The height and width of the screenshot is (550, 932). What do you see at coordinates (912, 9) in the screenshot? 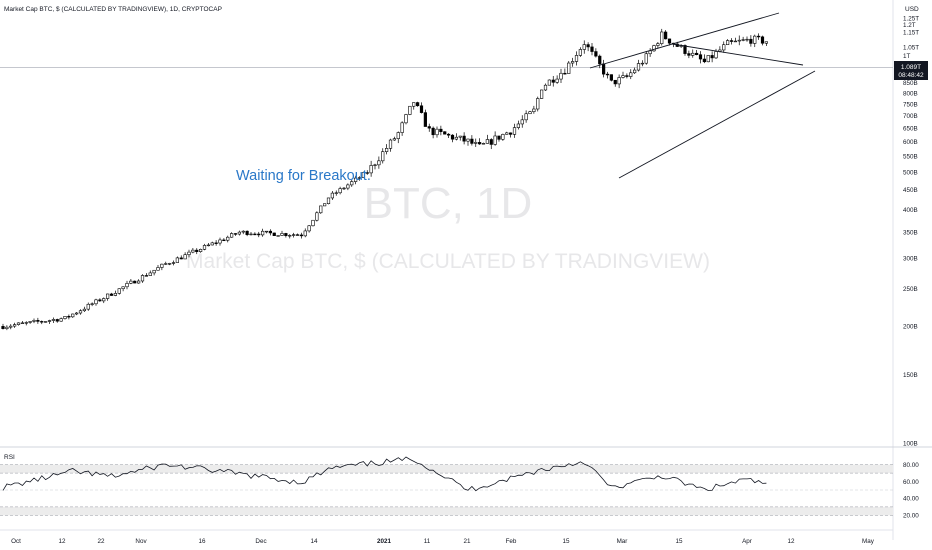
I see `currency-label: USD` at bounding box center [912, 9].